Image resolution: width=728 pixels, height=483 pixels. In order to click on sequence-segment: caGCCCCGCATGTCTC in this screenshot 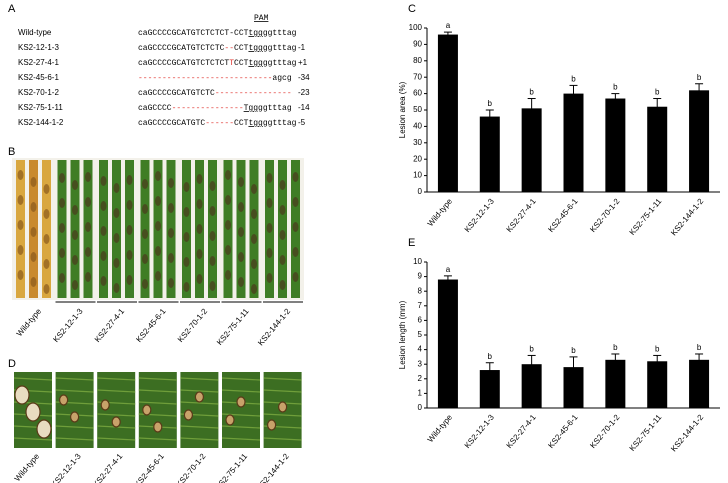, I will do `click(176, 93)`.